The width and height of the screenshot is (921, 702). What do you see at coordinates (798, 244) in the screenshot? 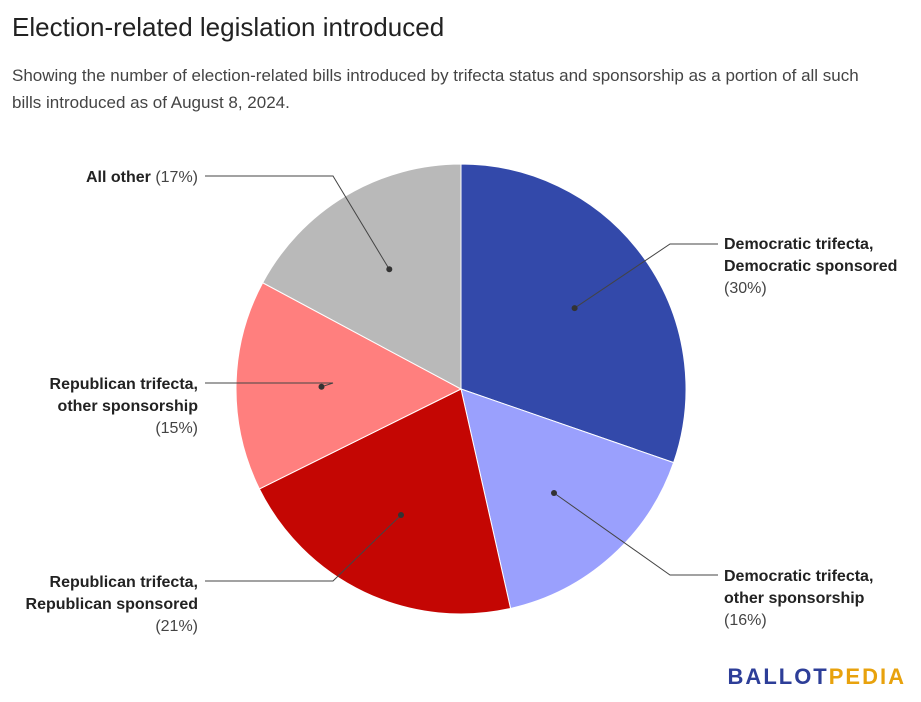
I see `slice-label-1-line-1: Democratic trifecta,` at bounding box center [798, 244].